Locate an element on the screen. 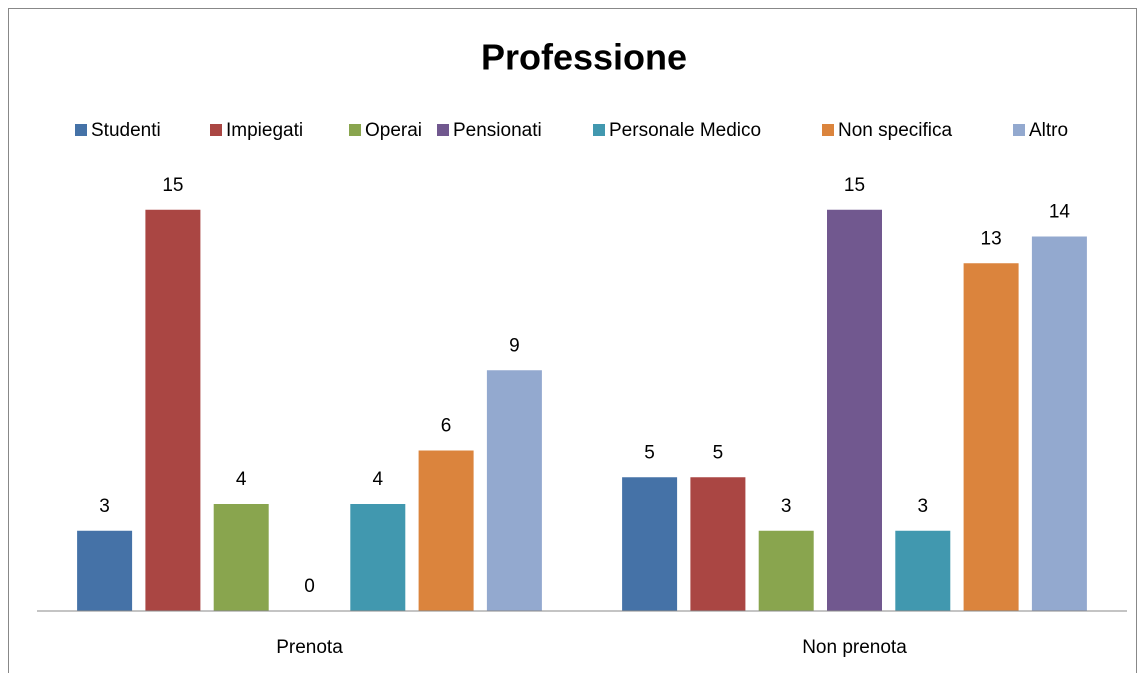 The image size is (1145, 673). legend-label: Altro is located at coordinates (1048, 130).